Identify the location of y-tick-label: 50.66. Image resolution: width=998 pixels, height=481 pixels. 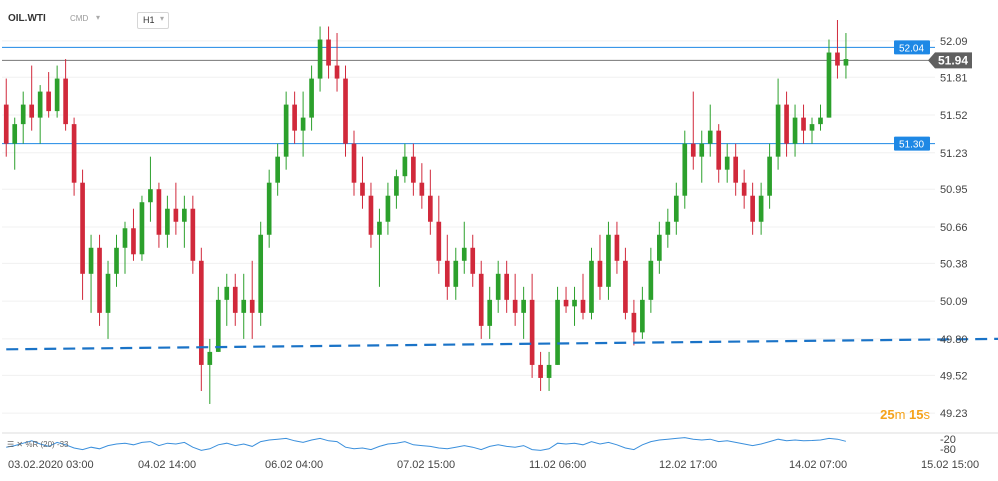
(954, 228).